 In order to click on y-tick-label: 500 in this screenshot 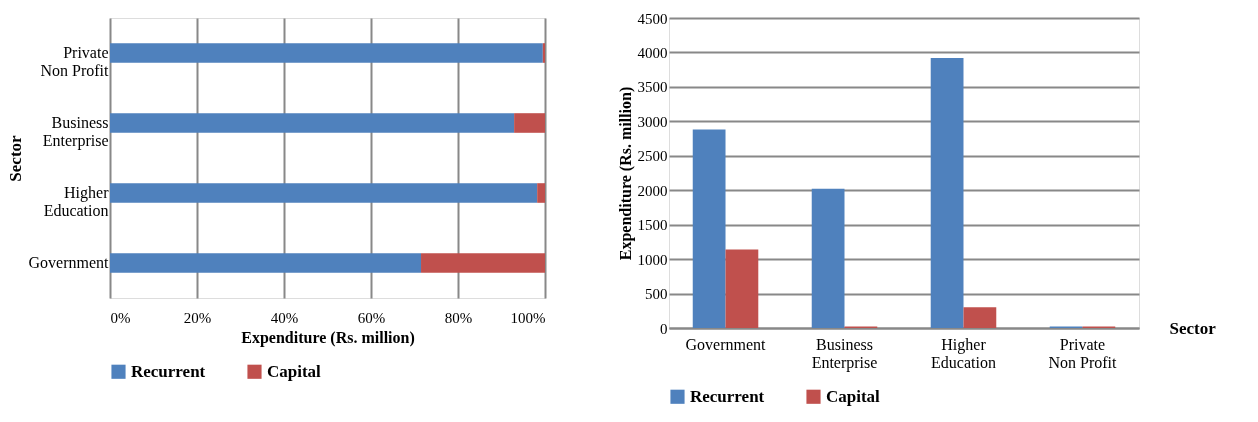, I will do `click(656, 294)`.